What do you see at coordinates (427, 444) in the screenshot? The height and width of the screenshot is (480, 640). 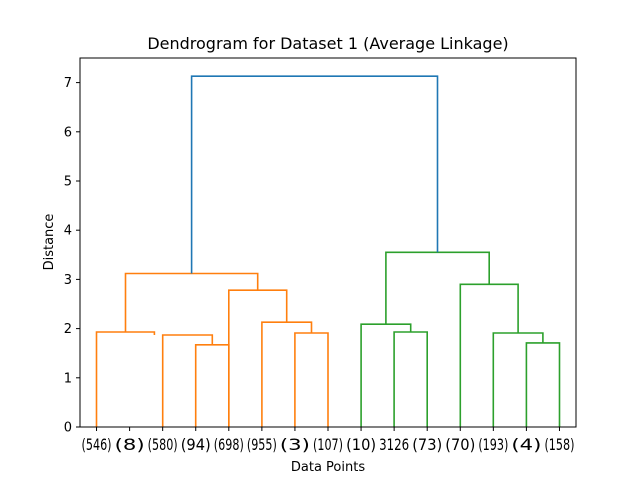 I see `leaf-label: (73)` at bounding box center [427, 444].